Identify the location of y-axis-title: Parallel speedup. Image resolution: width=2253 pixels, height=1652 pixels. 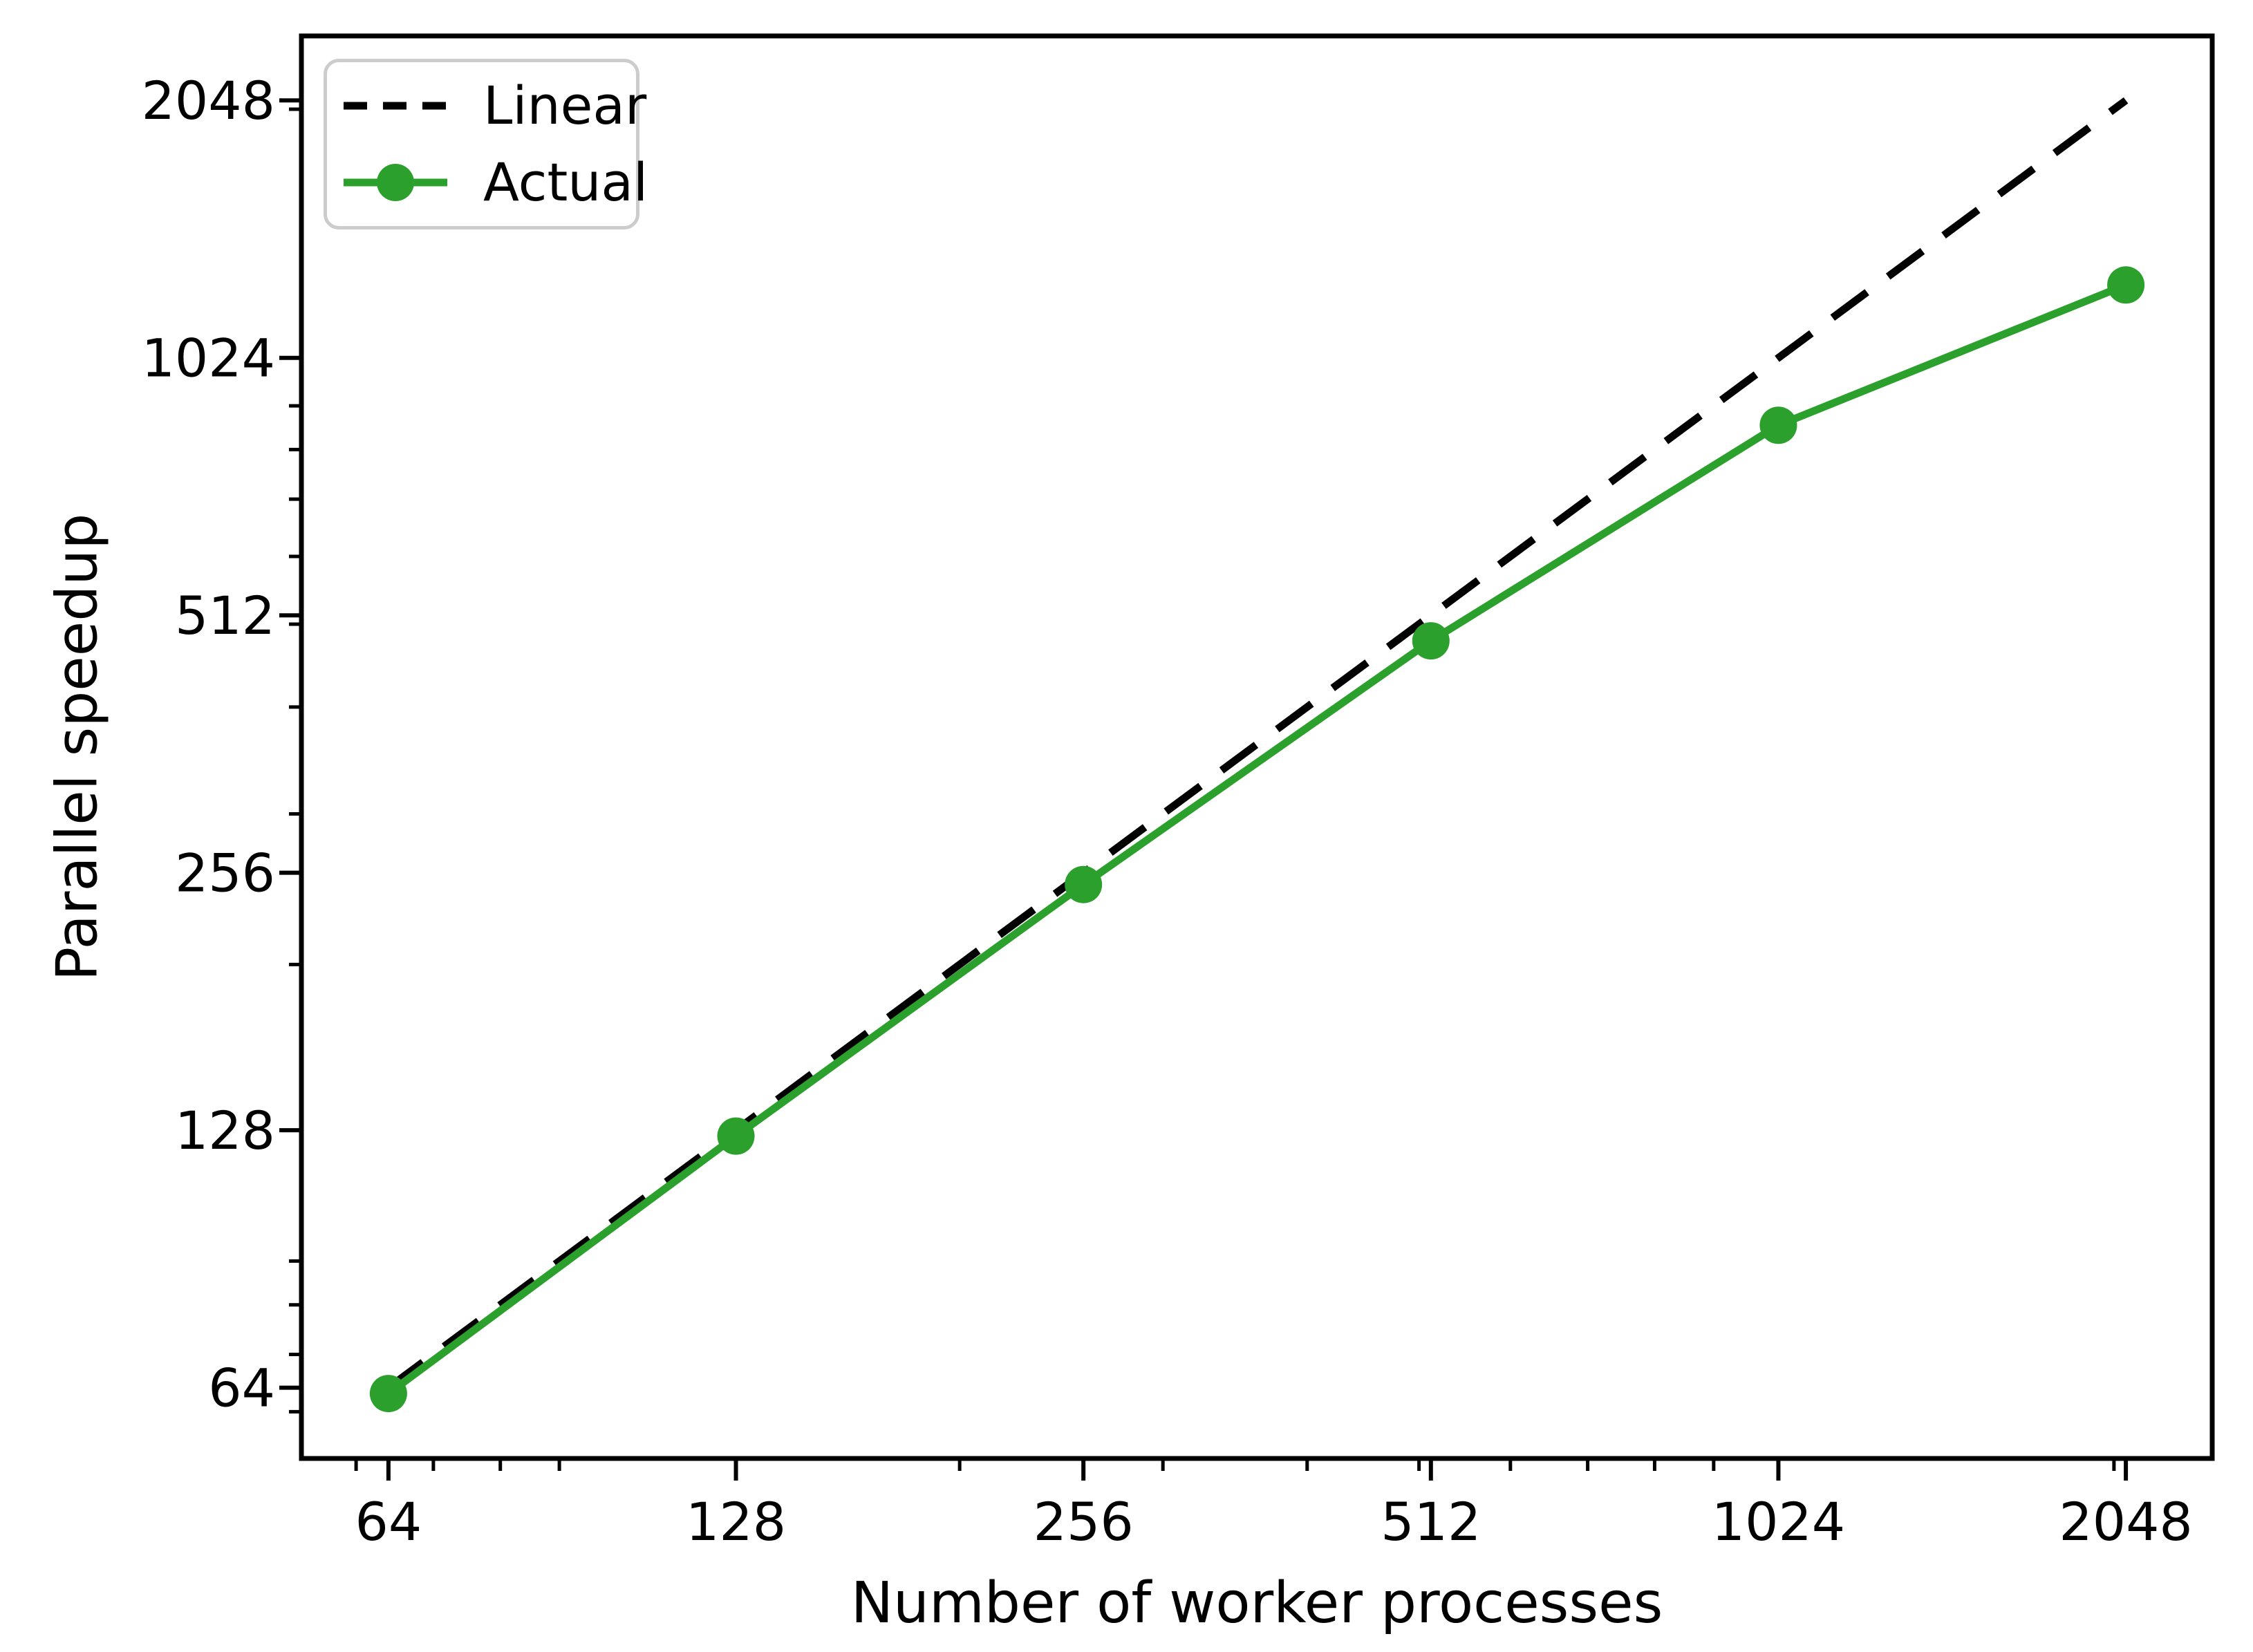
(77, 747).